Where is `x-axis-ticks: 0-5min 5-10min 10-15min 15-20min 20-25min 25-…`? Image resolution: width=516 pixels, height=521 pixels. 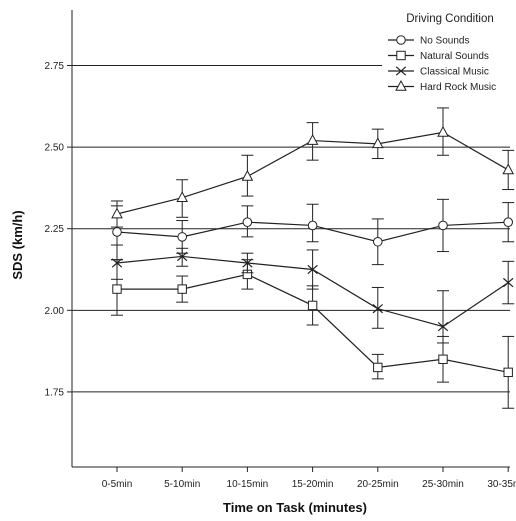
x-axis-ticks: 0-5min 5-10min 10-15min 15-20min 20-25min 25-… is located at coordinates (309, 478).